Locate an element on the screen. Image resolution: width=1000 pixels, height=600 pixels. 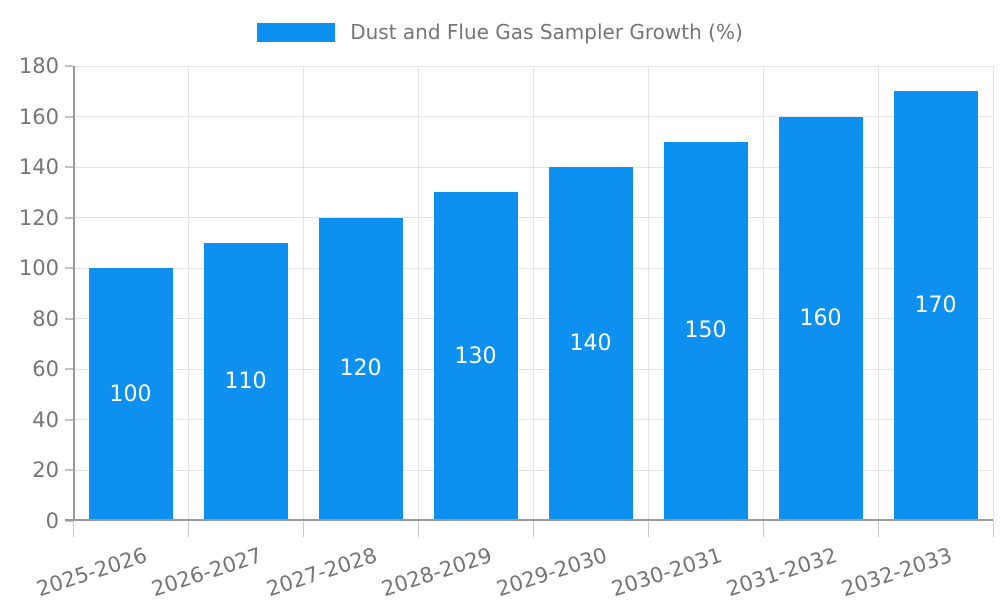
y-tick-label: 40 is located at coordinates (45, 419).